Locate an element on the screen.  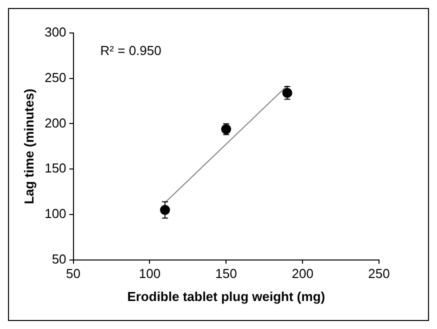
y-tick-label: 100 is located at coordinates (55, 214).